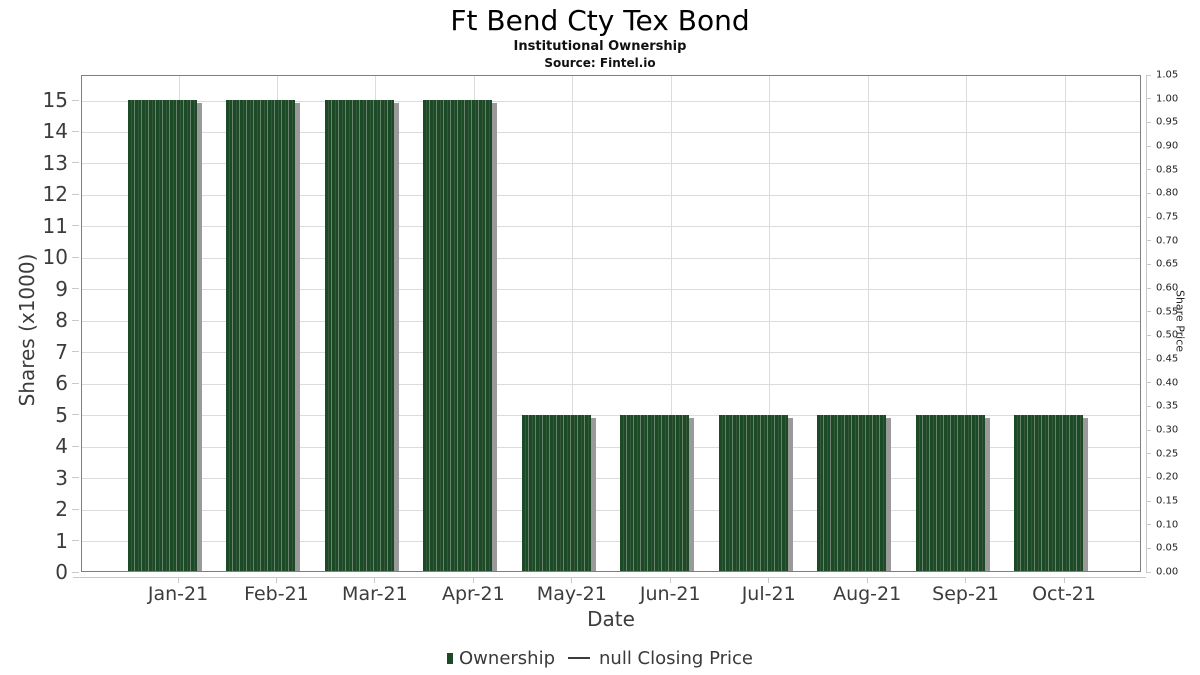 The width and height of the screenshot is (1200, 675). What do you see at coordinates (676, 658) in the screenshot?
I see `legend-price-label: null Closing Price` at bounding box center [676, 658].